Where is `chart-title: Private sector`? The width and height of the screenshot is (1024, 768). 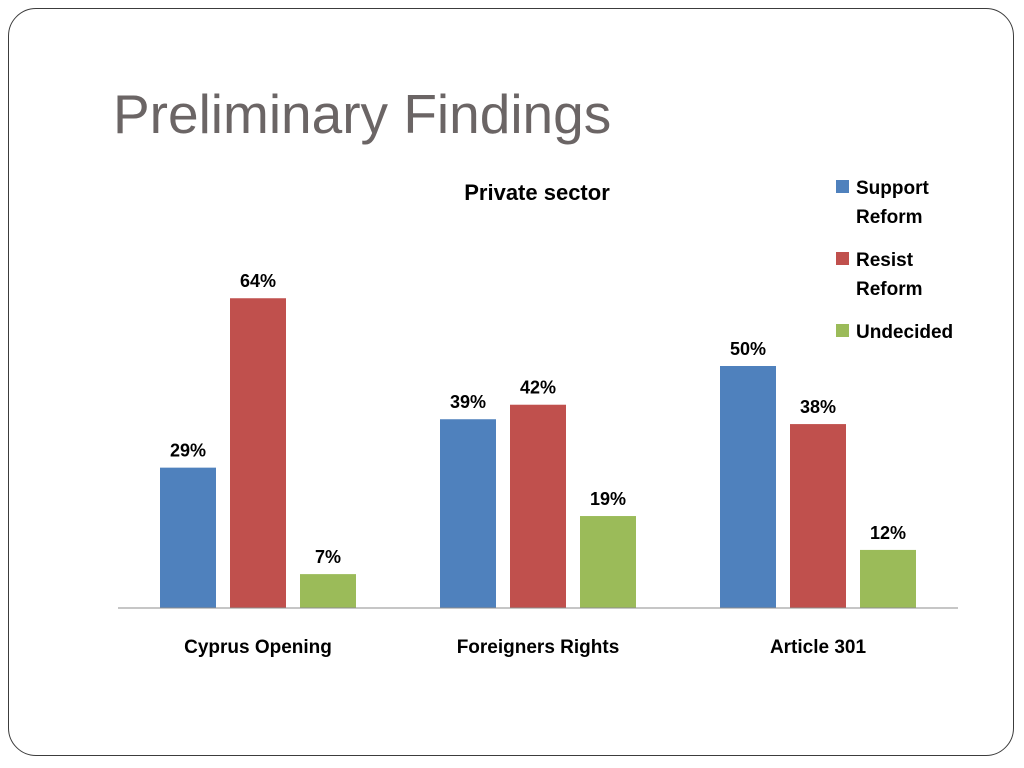 chart-title: Private sector is located at coordinates (537, 192).